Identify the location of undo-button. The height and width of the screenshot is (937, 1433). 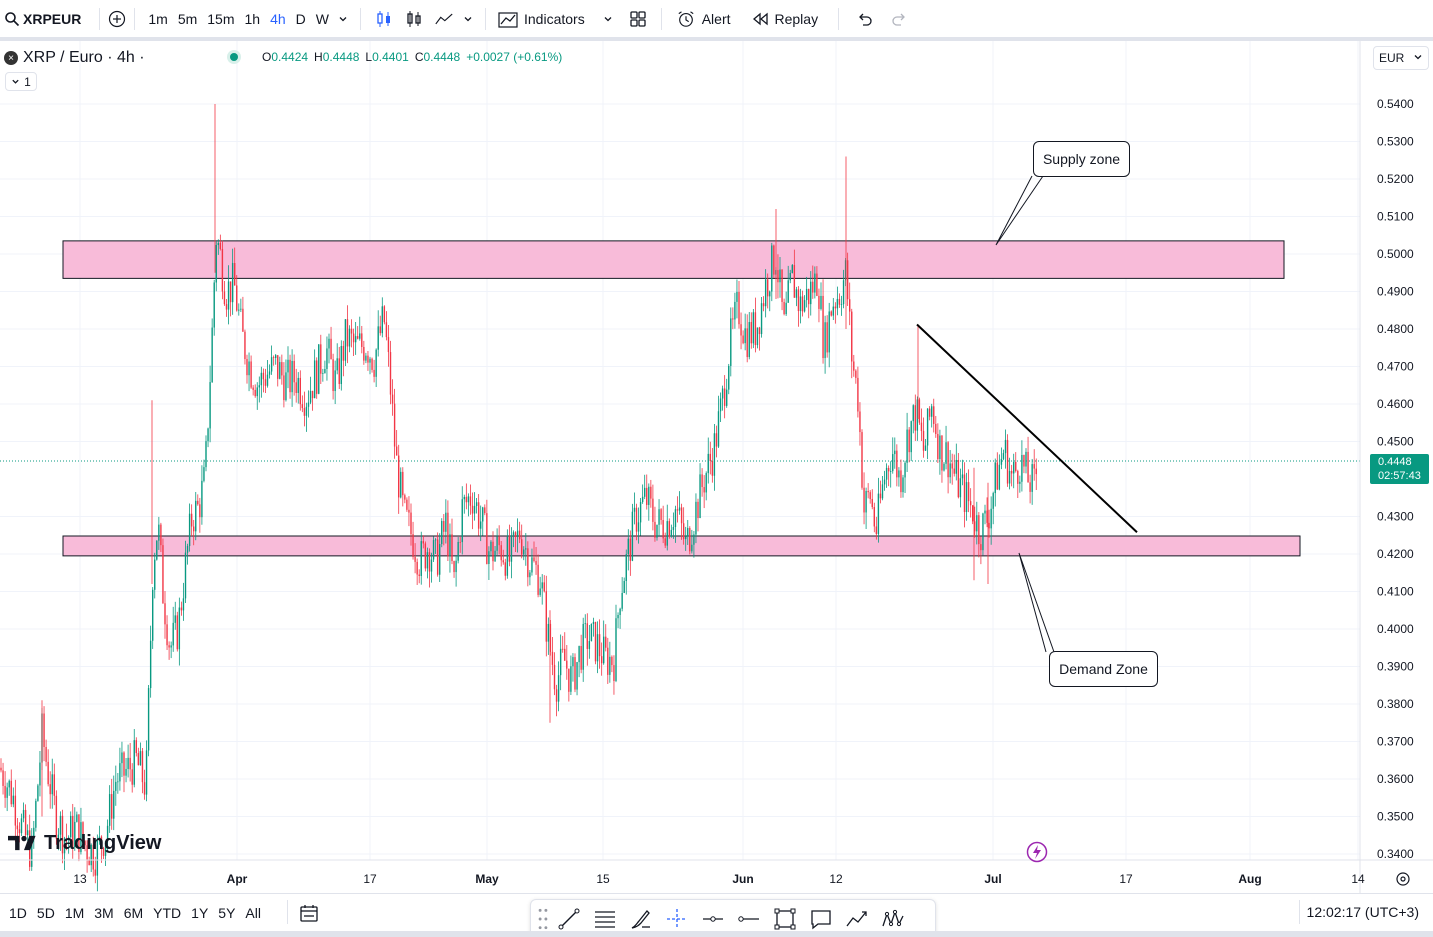
(865, 18).